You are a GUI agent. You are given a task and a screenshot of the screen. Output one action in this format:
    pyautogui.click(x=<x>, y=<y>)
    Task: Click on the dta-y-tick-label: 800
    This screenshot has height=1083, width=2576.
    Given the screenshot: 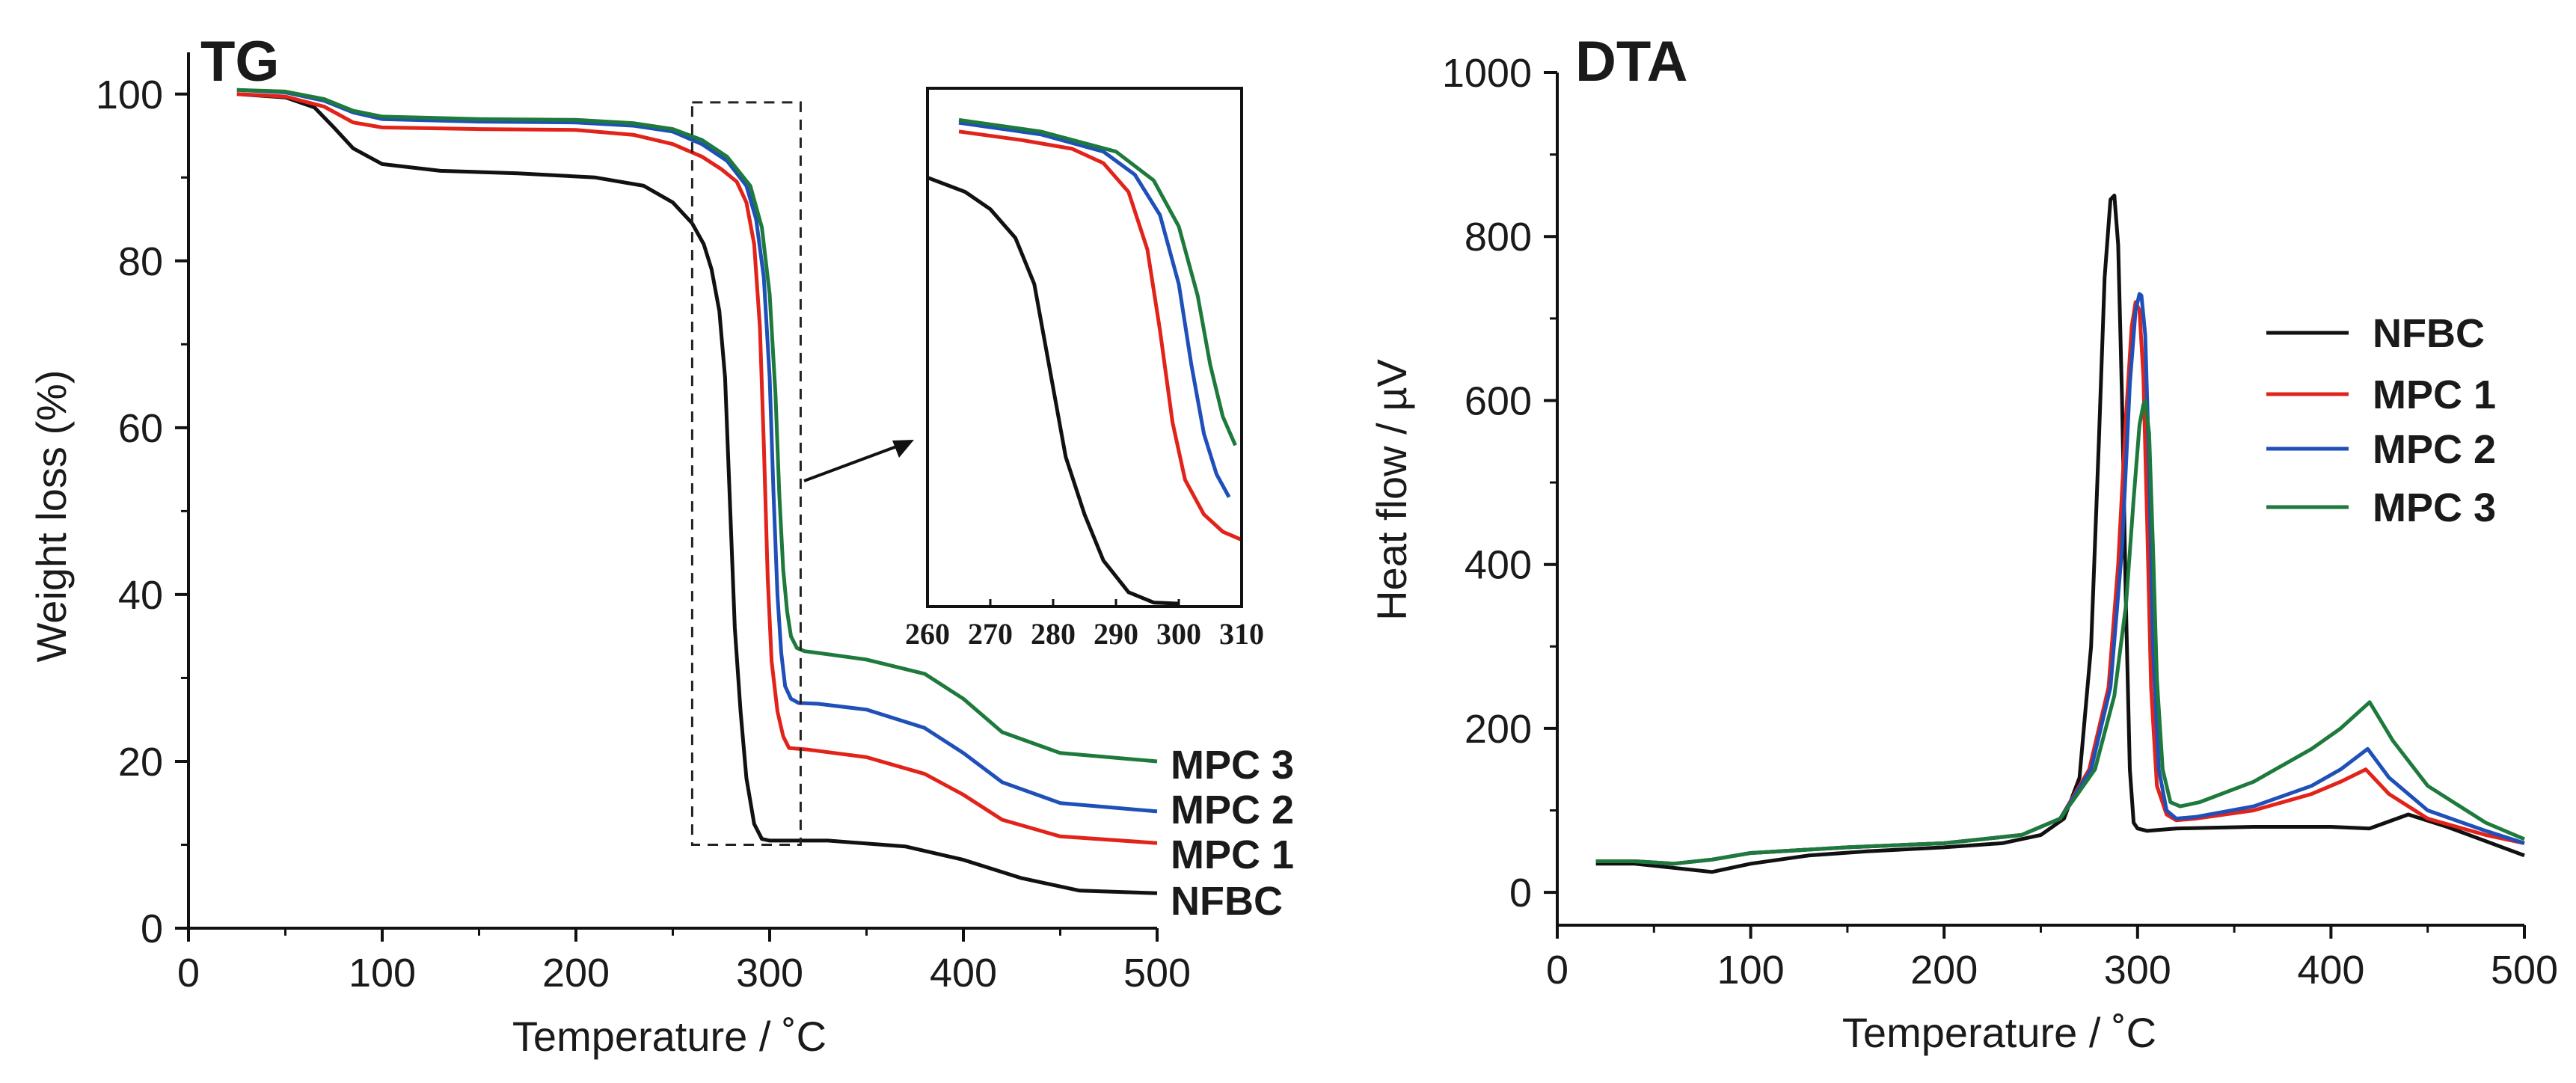 What is the action you would take?
    pyautogui.click(x=1498, y=237)
    